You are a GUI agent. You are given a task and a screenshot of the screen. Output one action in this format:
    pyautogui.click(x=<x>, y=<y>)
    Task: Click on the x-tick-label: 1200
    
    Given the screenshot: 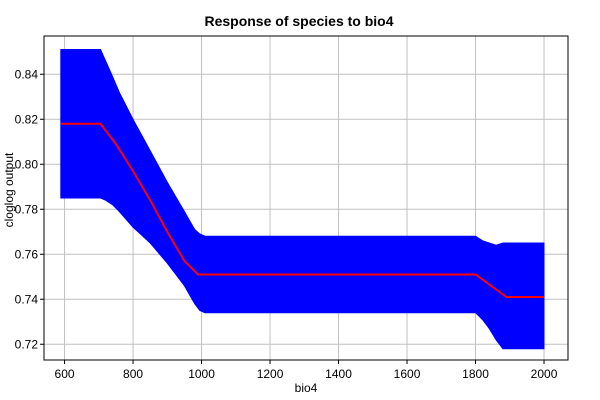 What is the action you would take?
    pyautogui.click(x=270, y=374)
    